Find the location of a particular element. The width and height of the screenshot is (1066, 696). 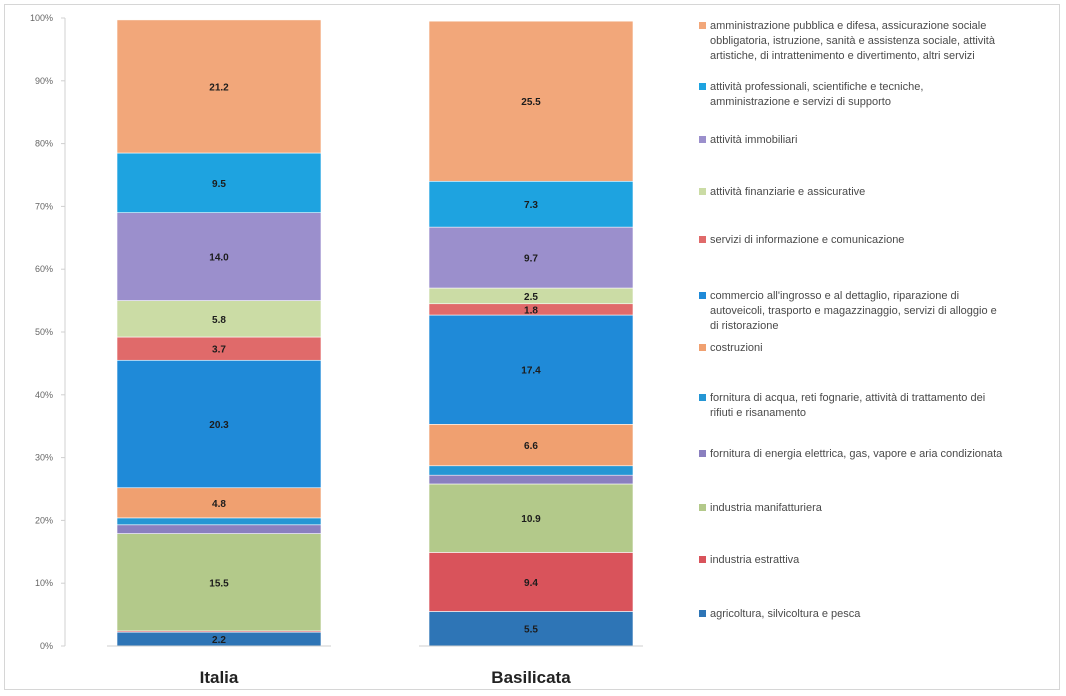

y-tick-label: 0% is located at coordinates (46, 646).